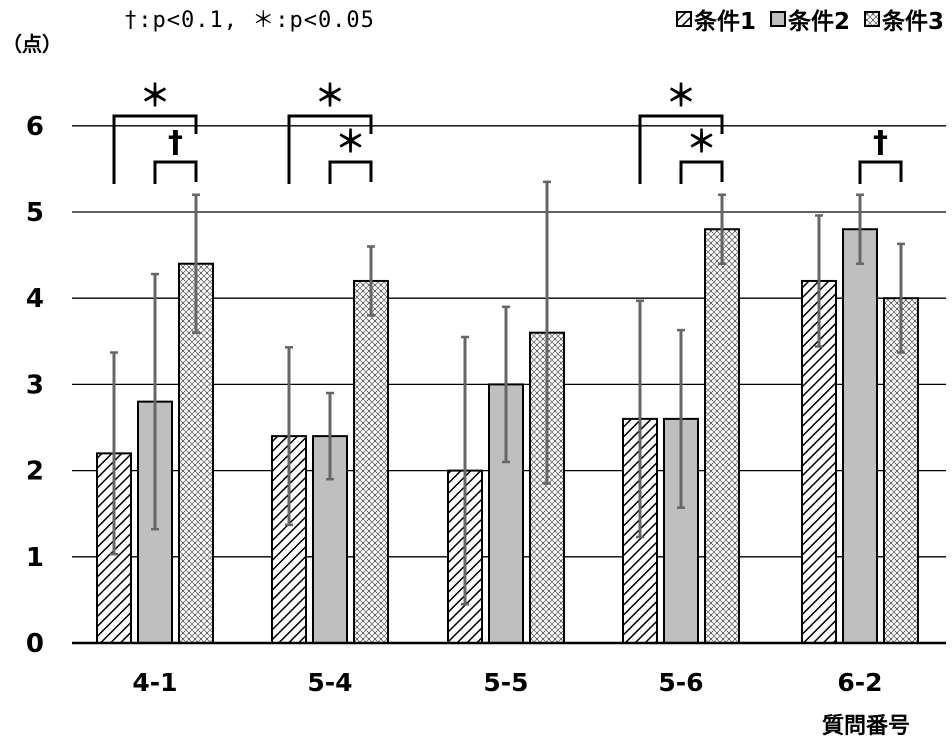  I want to click on legend-item-1: 条件1, so click(715, 19).